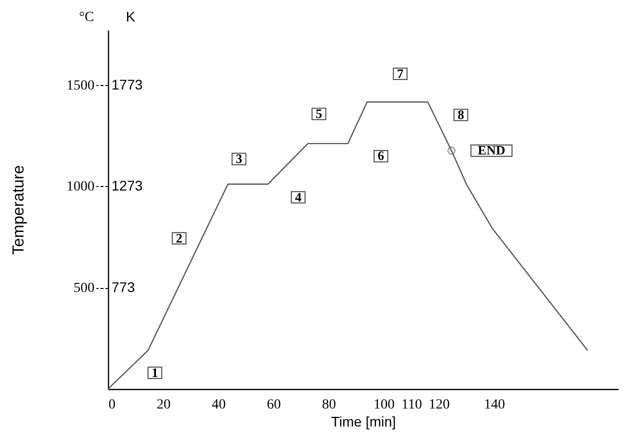  I want to click on x-tick-label: 100, so click(384, 405).